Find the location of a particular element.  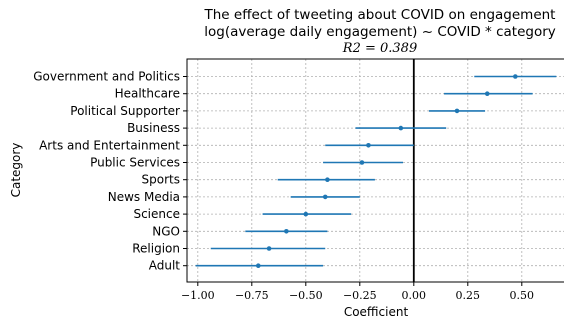

chart-r2-label: R2 = 0.389 is located at coordinates (379, 48).